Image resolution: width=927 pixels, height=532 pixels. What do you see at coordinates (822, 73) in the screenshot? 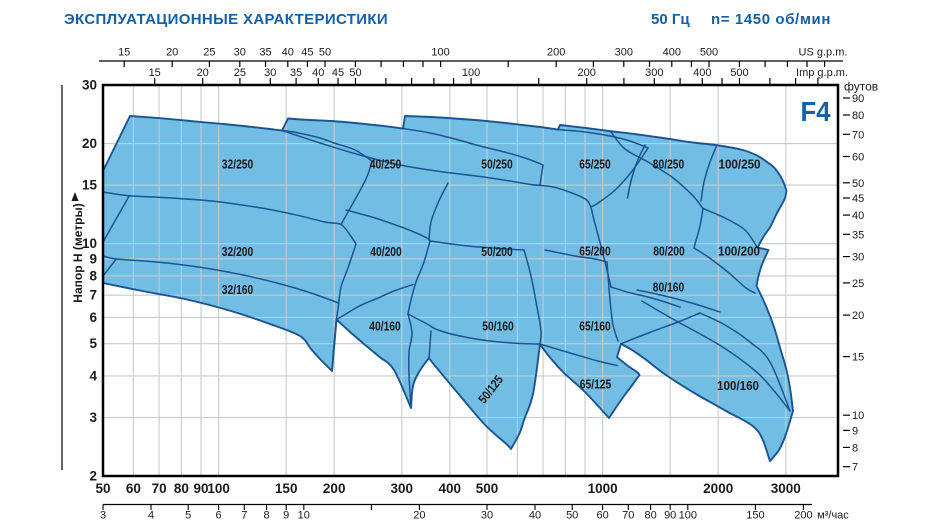
I see `svg-text: Imp g.p.m.` at bounding box center [822, 73].